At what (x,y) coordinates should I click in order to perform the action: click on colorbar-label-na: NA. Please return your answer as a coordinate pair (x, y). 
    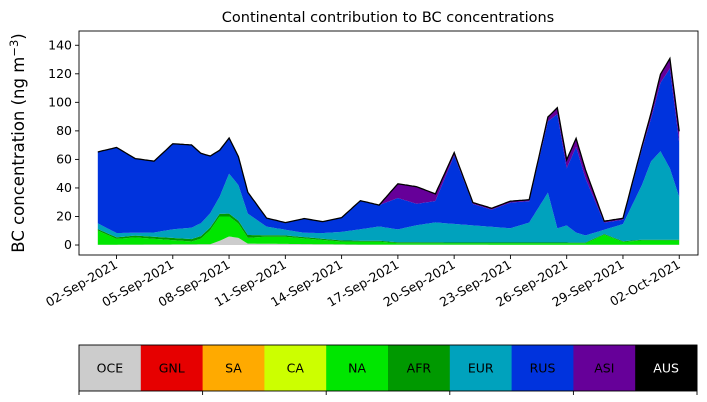
    Looking at the image, I should click on (357, 368).